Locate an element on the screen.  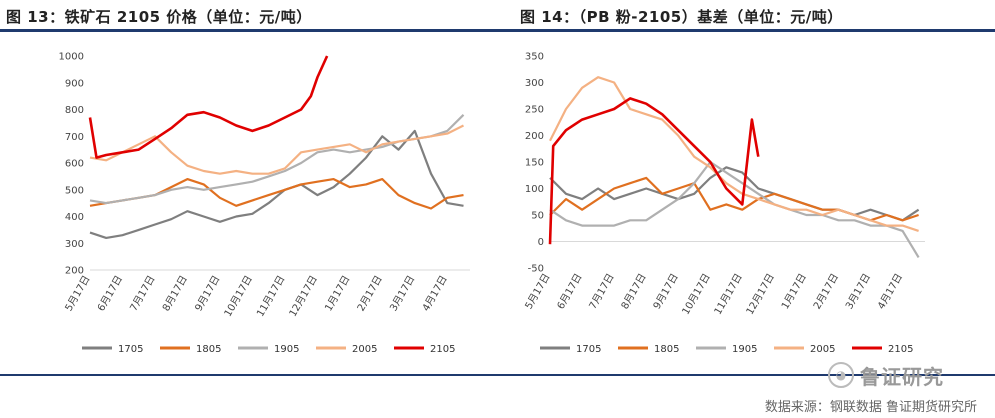
y-tick-label: 0 is located at coordinates (541, 242).